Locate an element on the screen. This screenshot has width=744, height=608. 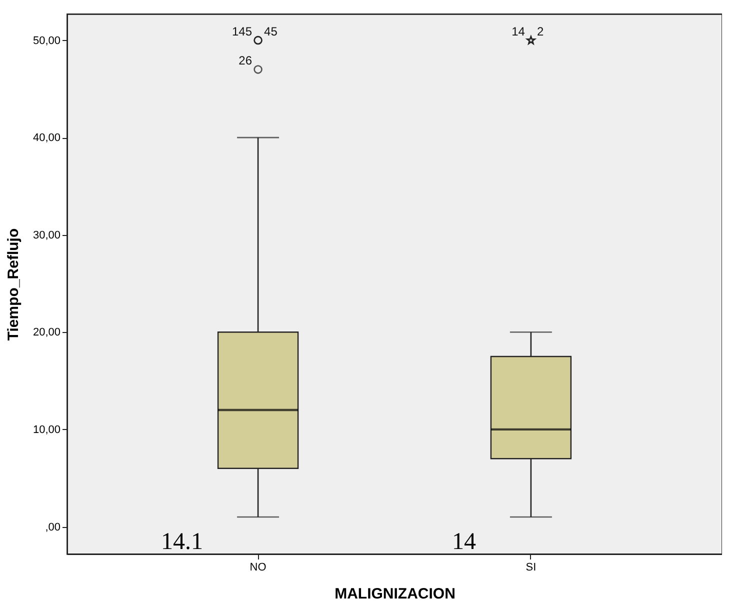
y-tick-label: 30,00 is located at coordinates (46, 235).